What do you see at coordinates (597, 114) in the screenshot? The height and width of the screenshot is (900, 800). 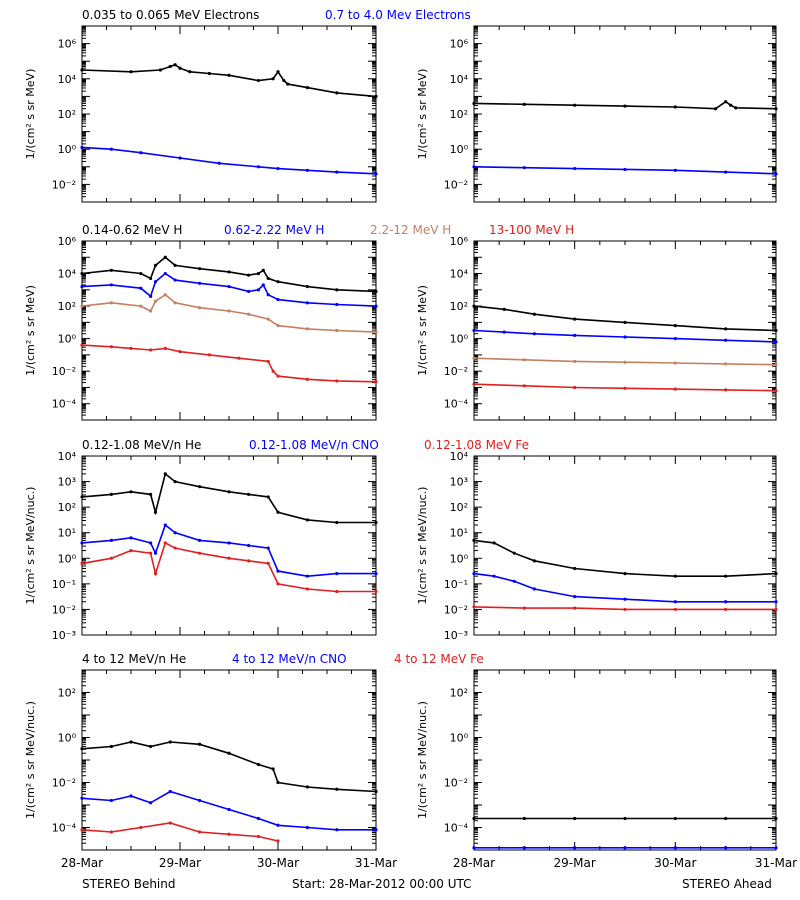 I see `panel-row1-right: 10⁻² 10⁰ 10² 10⁴ 10⁶ 1/(cm² s sr MeV)` at bounding box center [597, 114].